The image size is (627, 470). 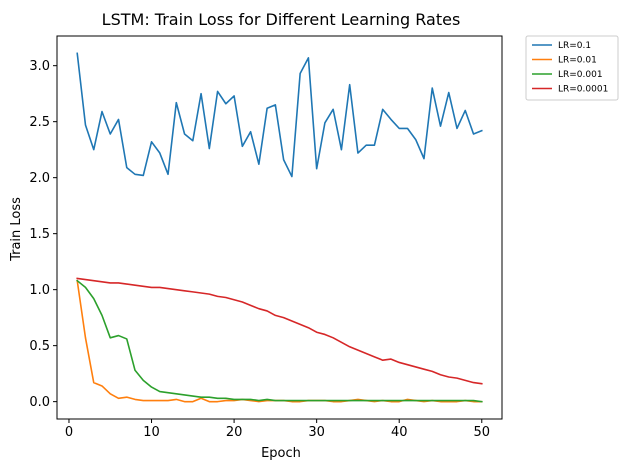 What do you see at coordinates (281, 453) in the screenshot?
I see `x-axis-label: Epoch` at bounding box center [281, 453].